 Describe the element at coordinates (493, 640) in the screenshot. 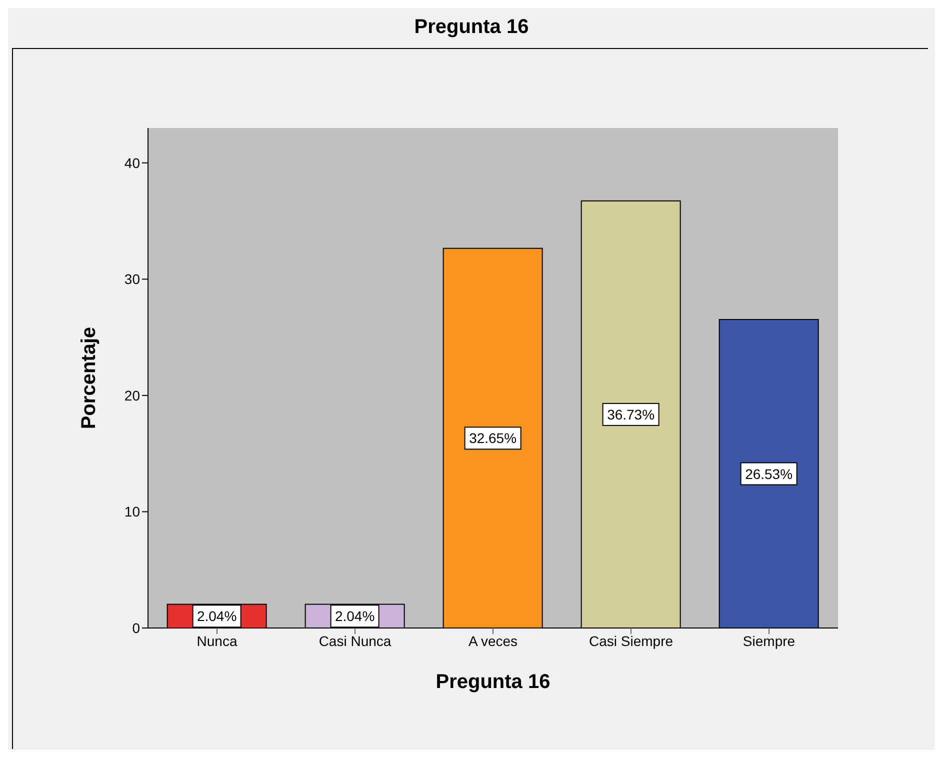

I see `x-tick-label: A veces` at that location.